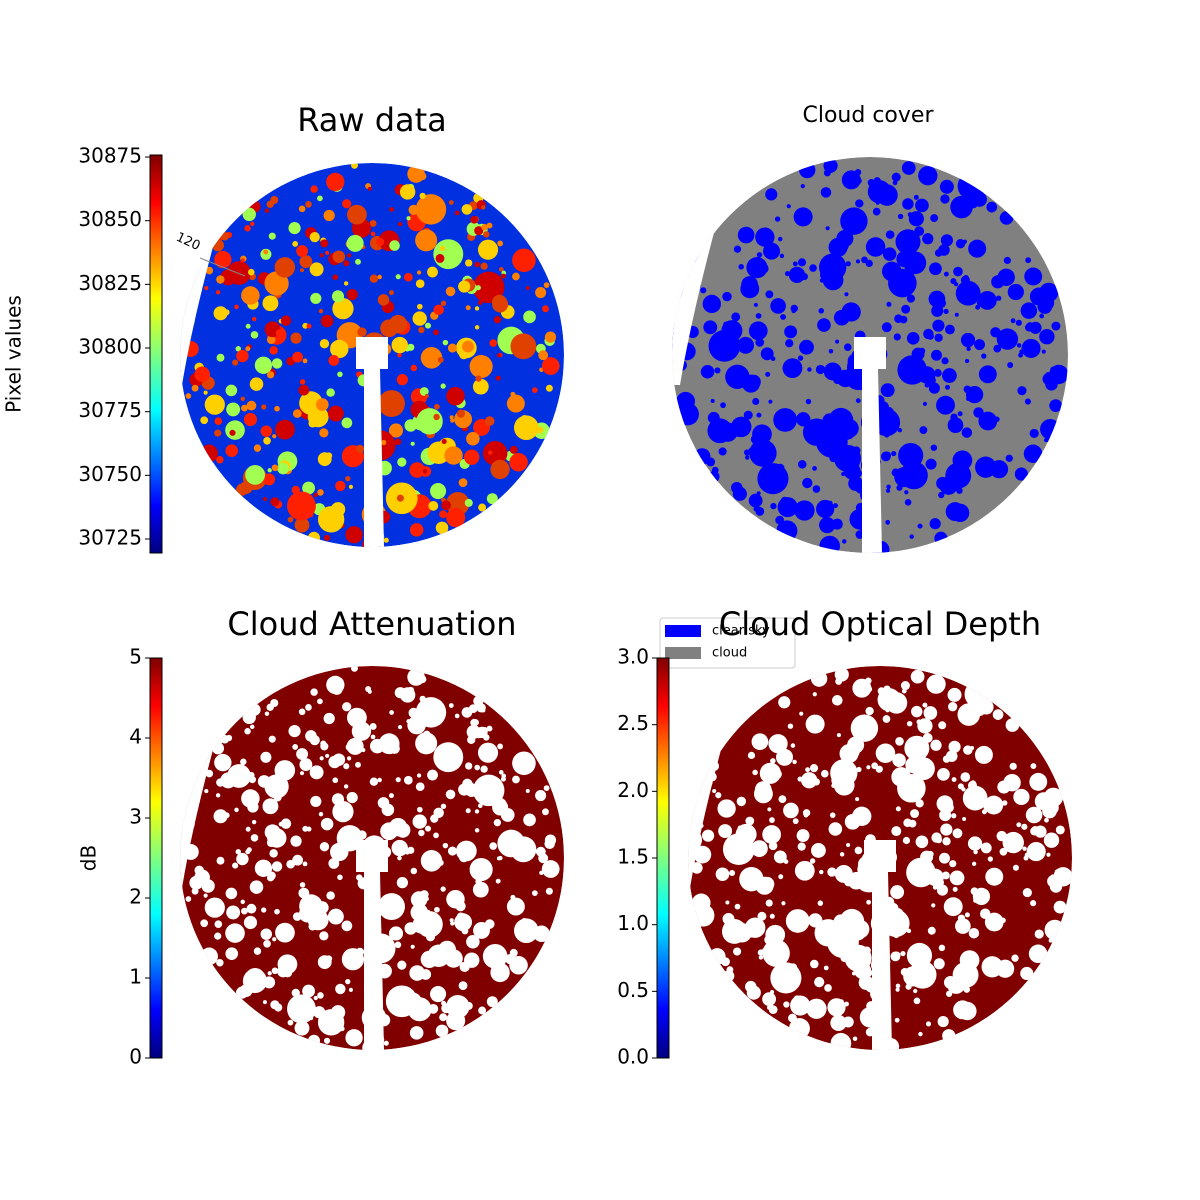  I want to click on colorbar-tick-label: 2, so click(135, 897).